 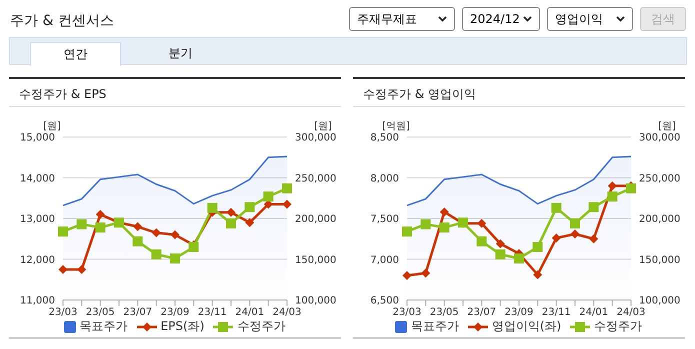 What do you see at coordinates (519, 92) in the screenshot?
I see `chart-title: 수정주가 & 영업이익` at bounding box center [519, 92].